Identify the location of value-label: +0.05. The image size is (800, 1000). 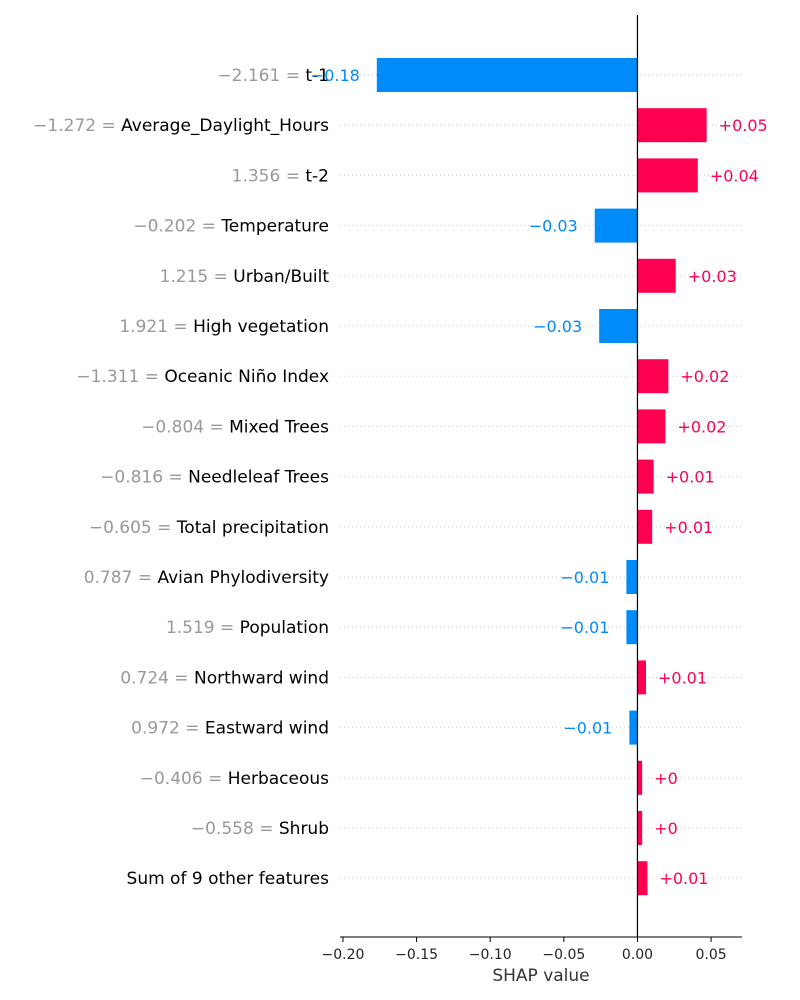
(743, 125).